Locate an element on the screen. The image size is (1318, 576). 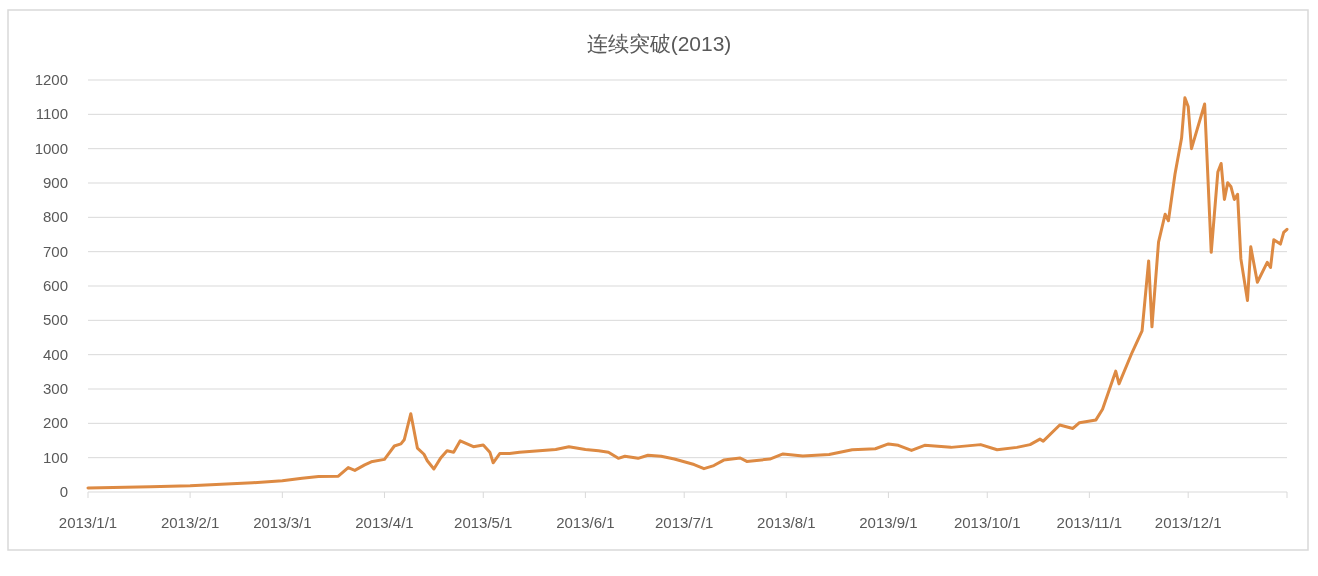
x-tick-label: 2013/1/1 is located at coordinates (88, 522).